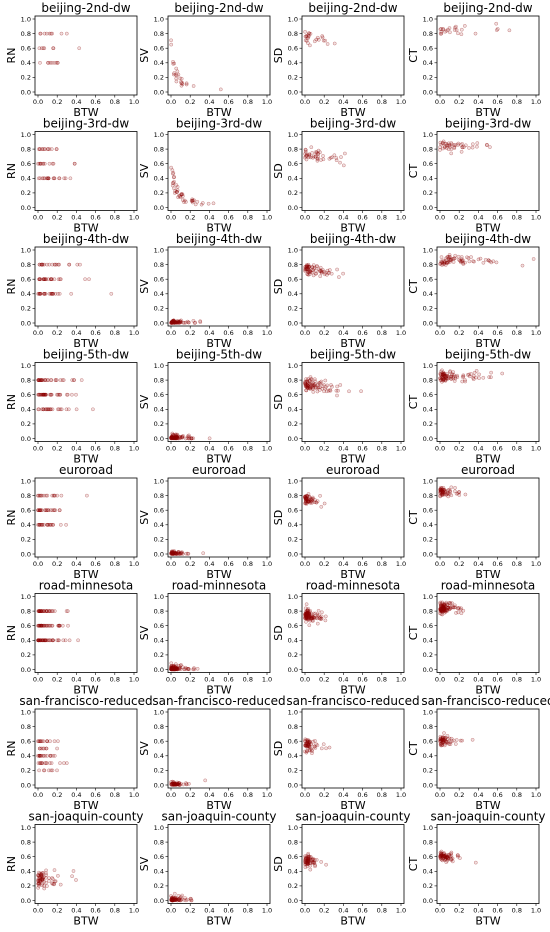  Describe the element at coordinates (85, 701) in the screenshot. I see `subplot-title: san-francisco-reduced` at that location.